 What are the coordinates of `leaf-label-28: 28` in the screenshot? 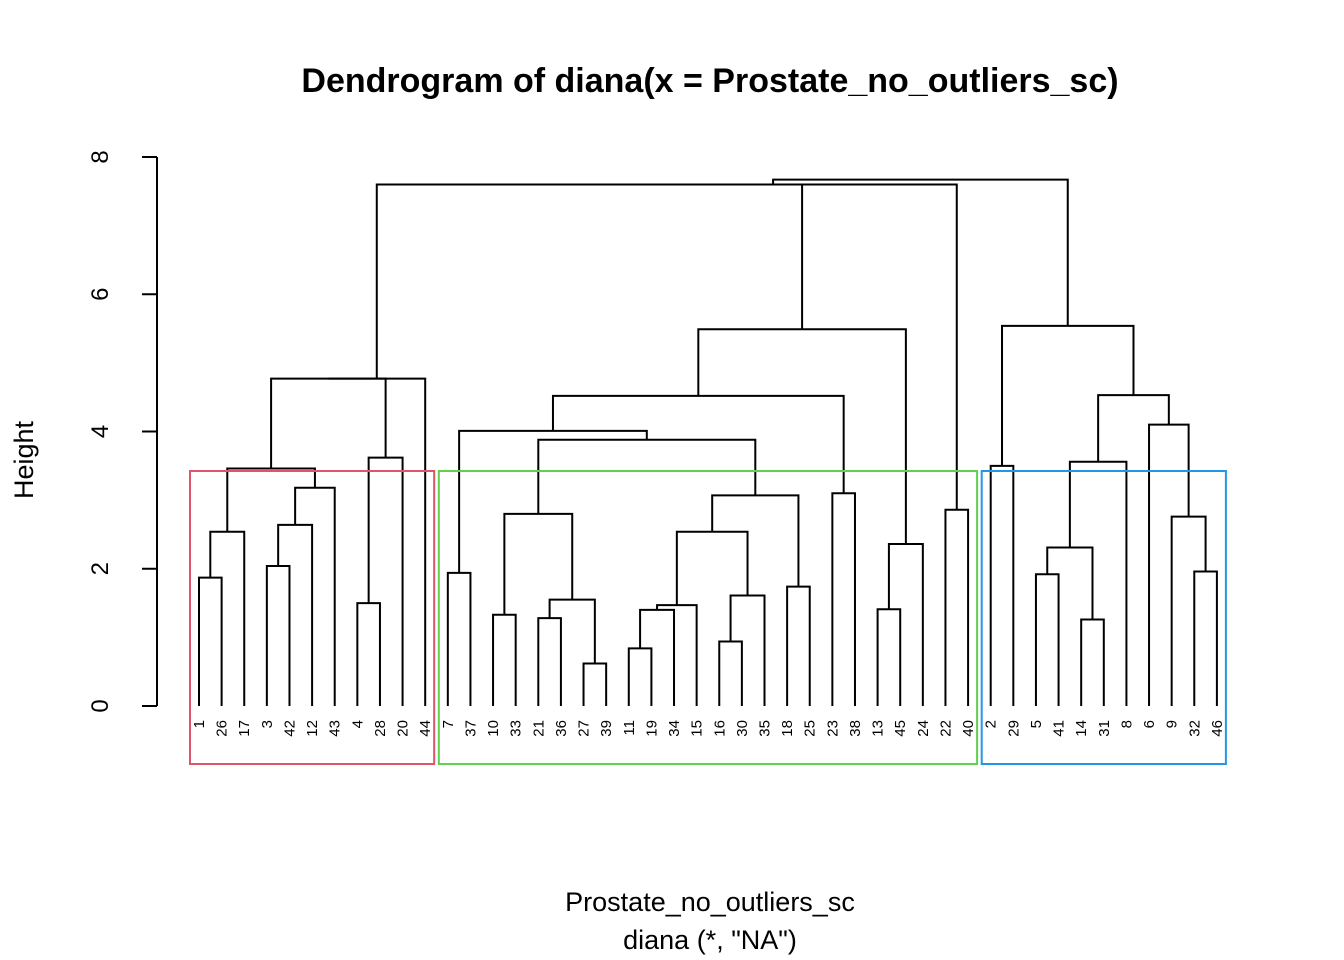 It's located at (380, 728).